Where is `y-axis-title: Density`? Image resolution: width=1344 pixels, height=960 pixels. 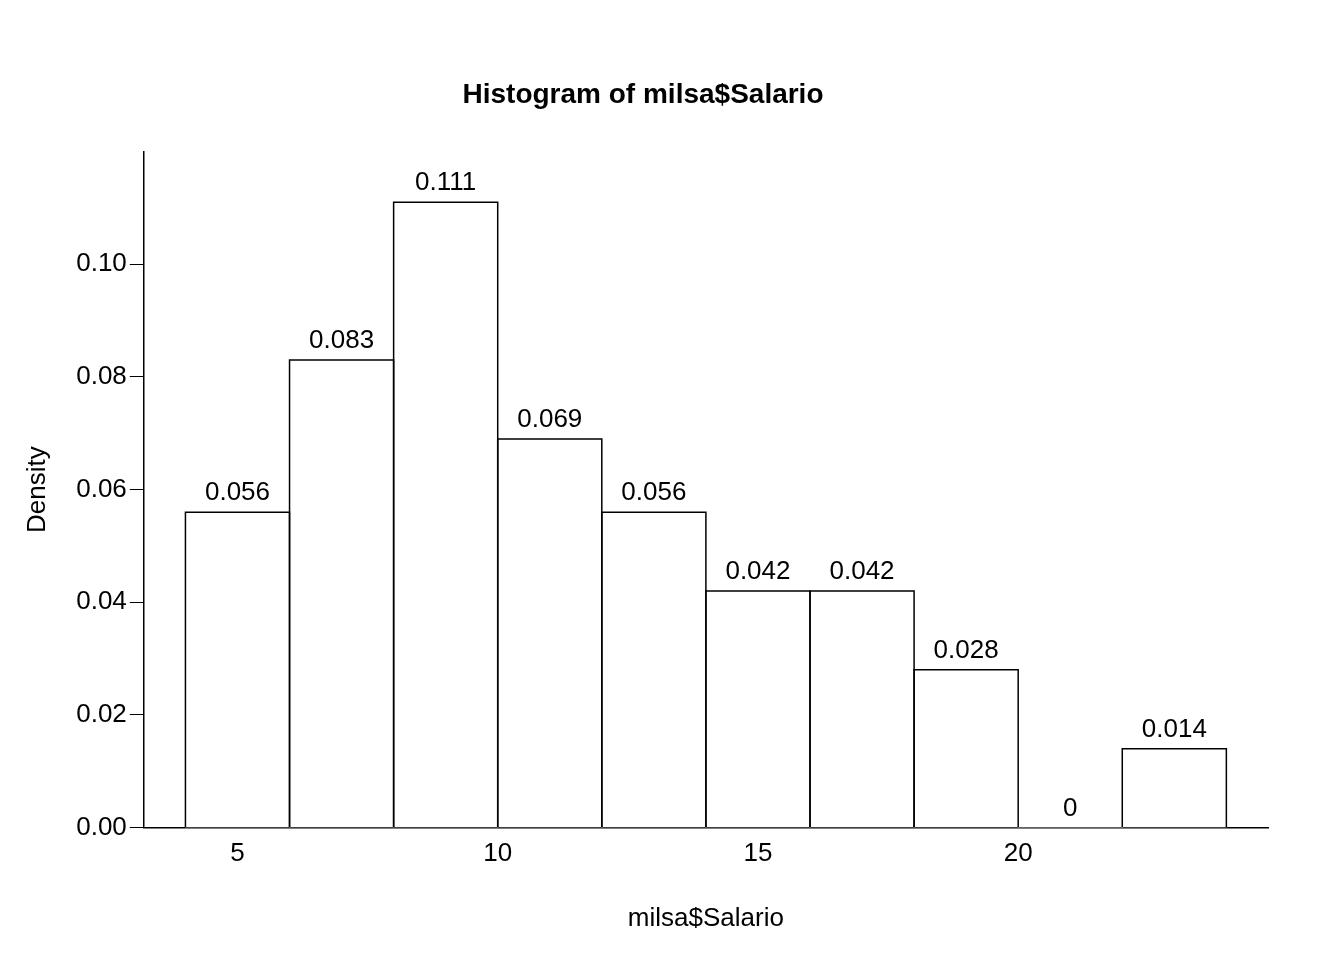
y-axis-title: Density is located at coordinates (35, 489).